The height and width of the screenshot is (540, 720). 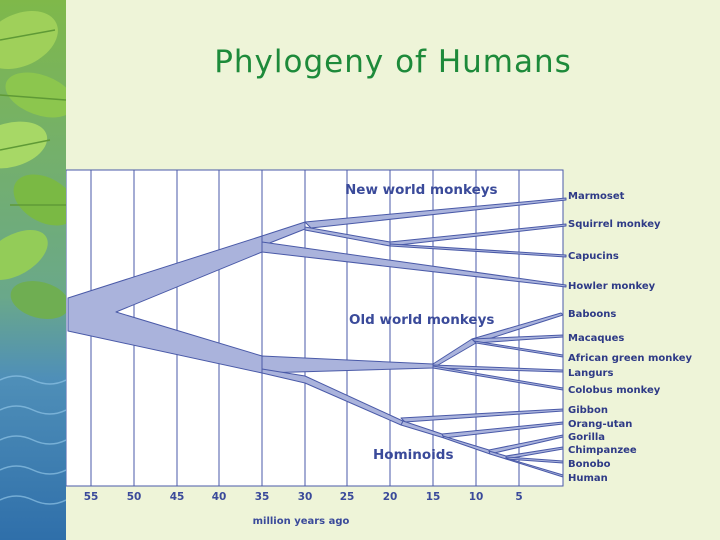 I want to click on axis-tick-label: 10, so click(x=476, y=497).